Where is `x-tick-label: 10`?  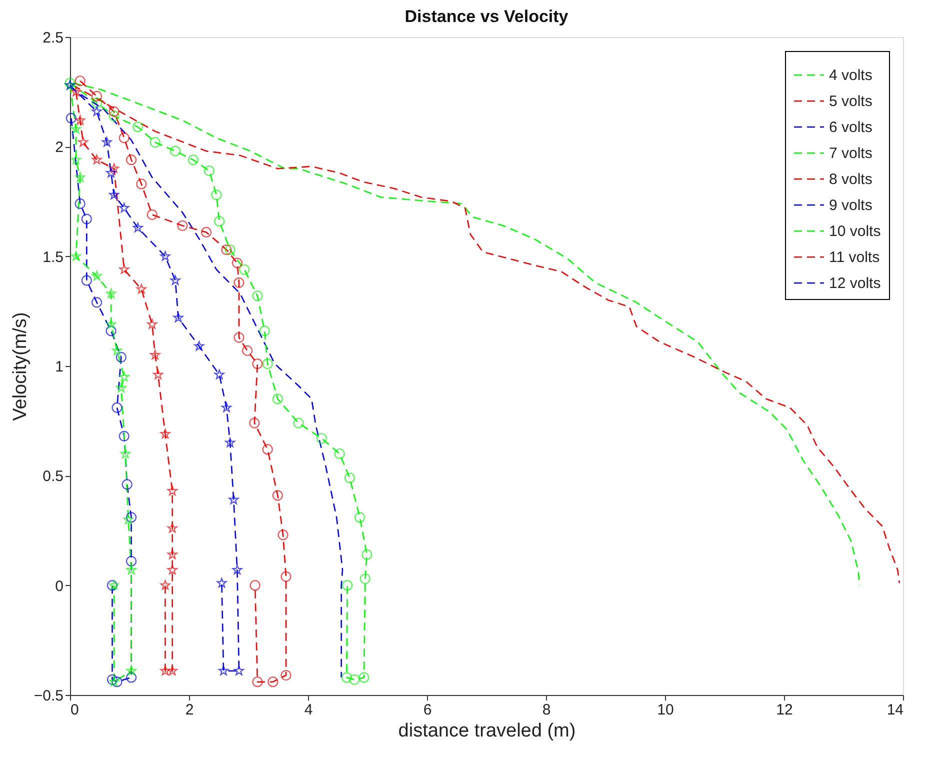
x-tick-label: 10 is located at coordinates (665, 710).